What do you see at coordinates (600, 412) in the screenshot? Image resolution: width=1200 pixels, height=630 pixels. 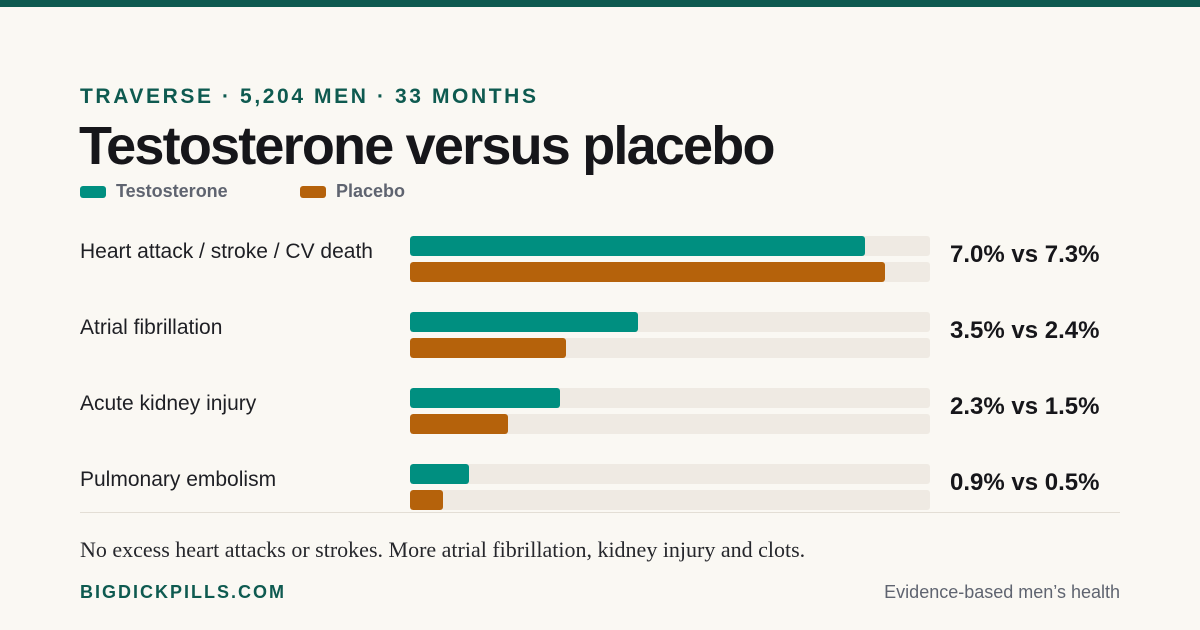 I see `chart-row: Acute kidney injury 2.3% vs 1.5%` at bounding box center [600, 412].